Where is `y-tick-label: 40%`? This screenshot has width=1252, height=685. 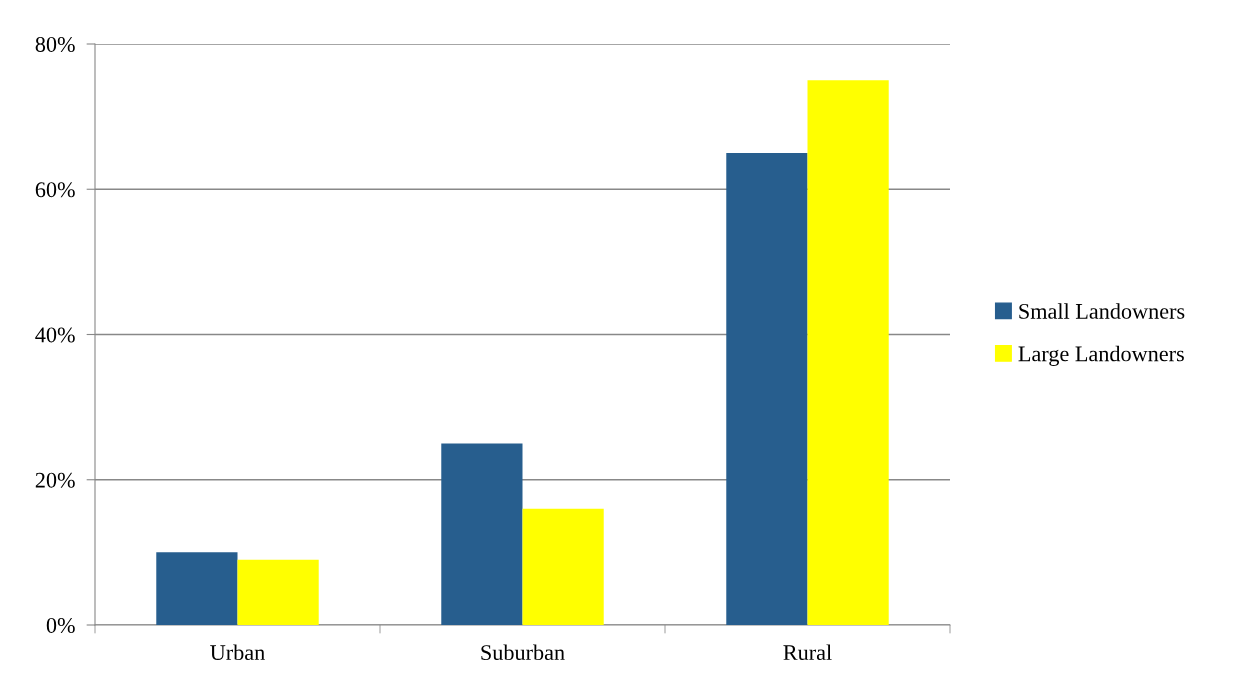
y-tick-label: 40% is located at coordinates (55, 335).